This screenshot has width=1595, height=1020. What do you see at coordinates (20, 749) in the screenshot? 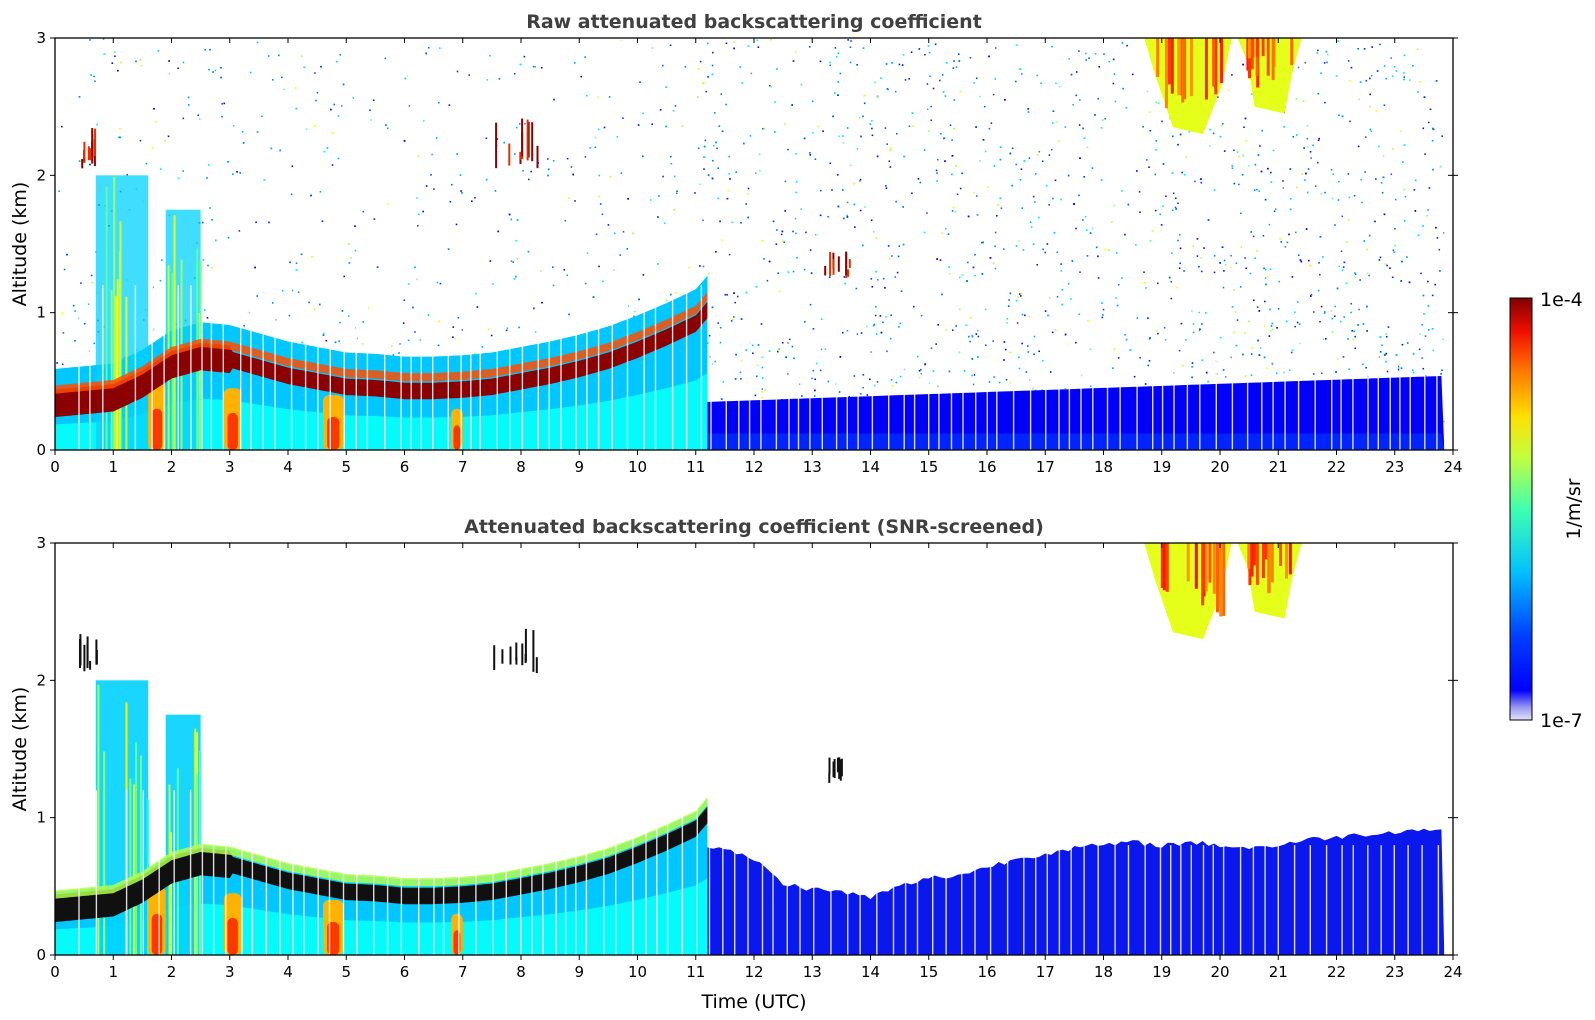
I see `panel-screened-ylabel: Altitude (km)` at bounding box center [20, 749].